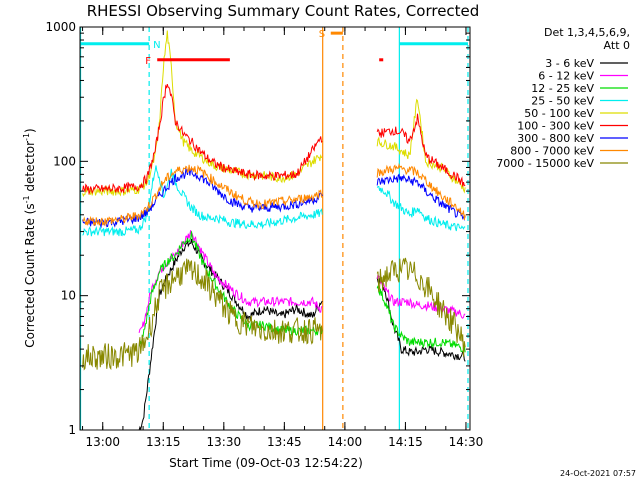 This screenshot has width=640, height=480. What do you see at coordinates (274, 48) in the screenshot?
I see `state-bars: NF S` at bounding box center [274, 48].